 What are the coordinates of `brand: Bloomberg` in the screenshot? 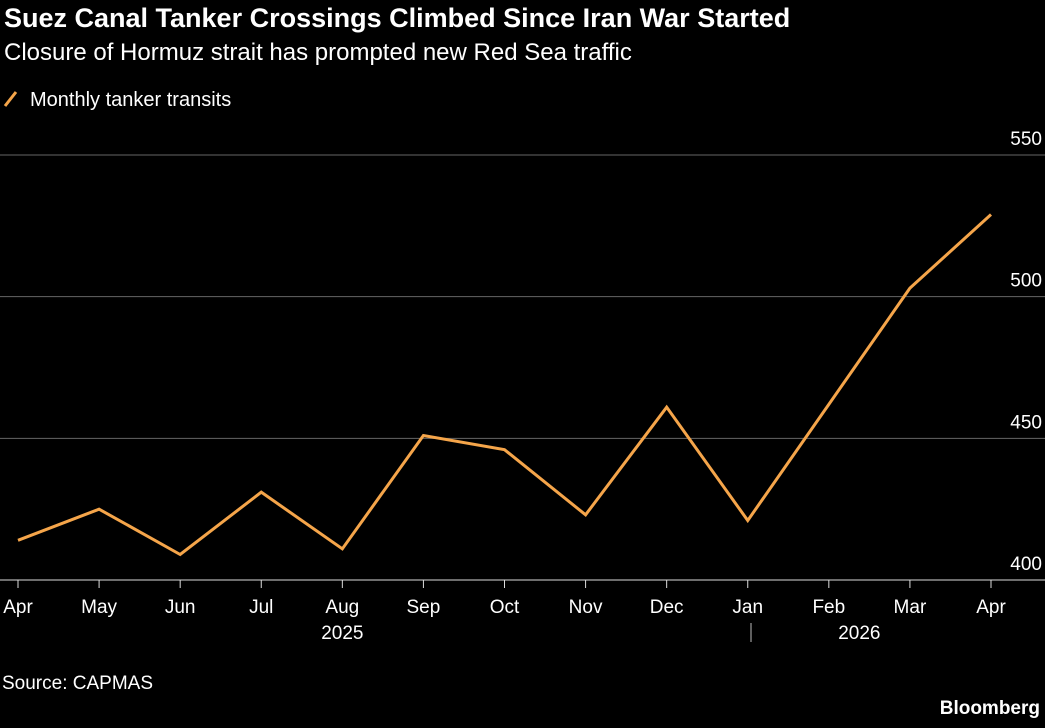 It's located at (990, 708).